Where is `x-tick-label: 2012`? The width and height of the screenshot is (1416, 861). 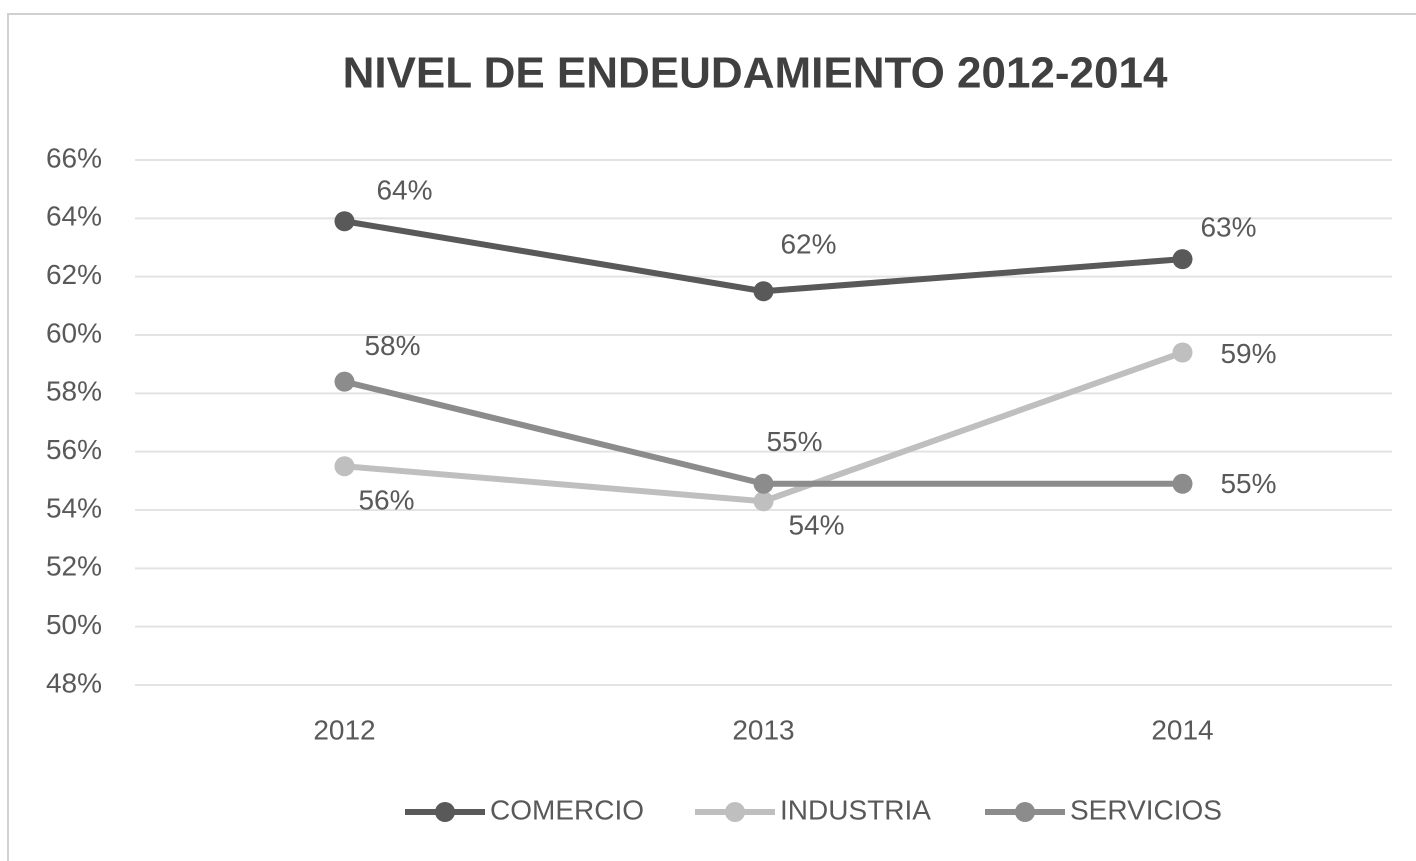
x-tick-label: 2012 is located at coordinates (344, 729).